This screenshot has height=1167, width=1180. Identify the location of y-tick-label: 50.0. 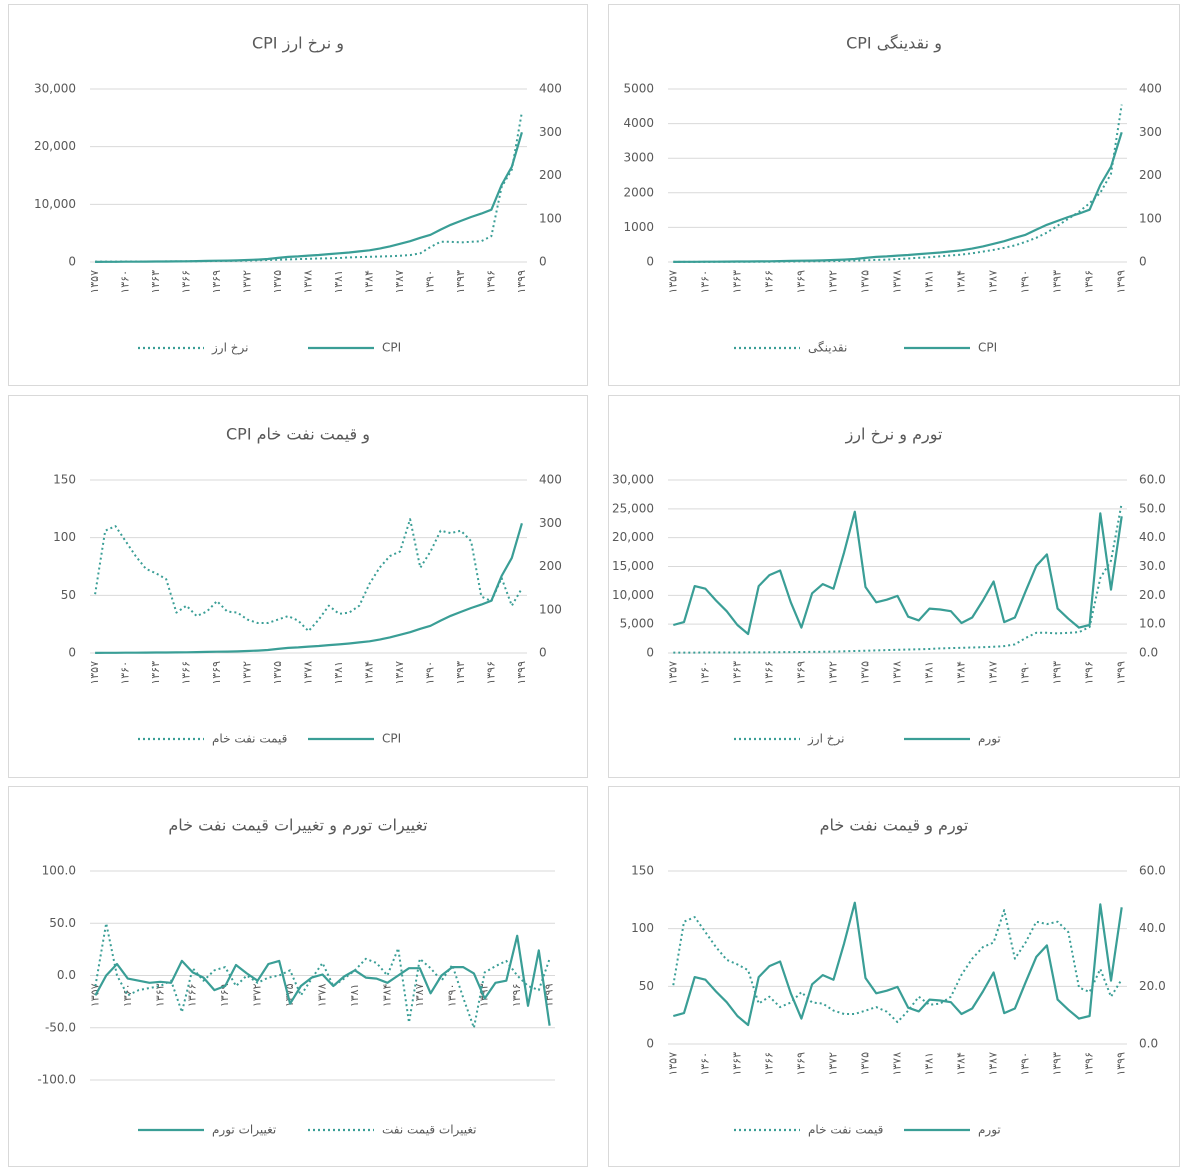
(62, 923).